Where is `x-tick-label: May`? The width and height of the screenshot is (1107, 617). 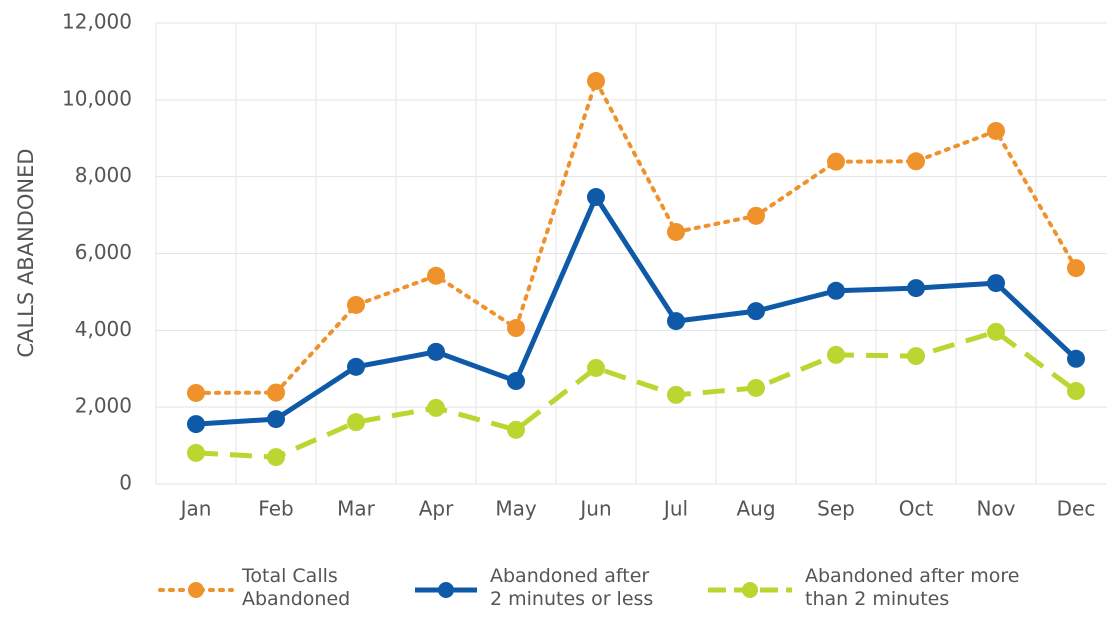
x-tick-label: May is located at coordinates (516, 509).